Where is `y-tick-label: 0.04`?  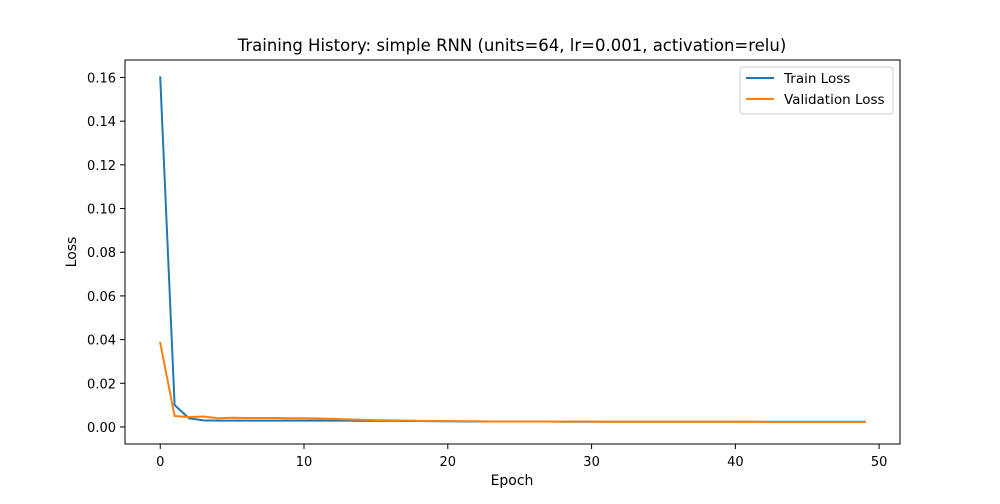
y-tick-label: 0.04 is located at coordinates (101, 341).